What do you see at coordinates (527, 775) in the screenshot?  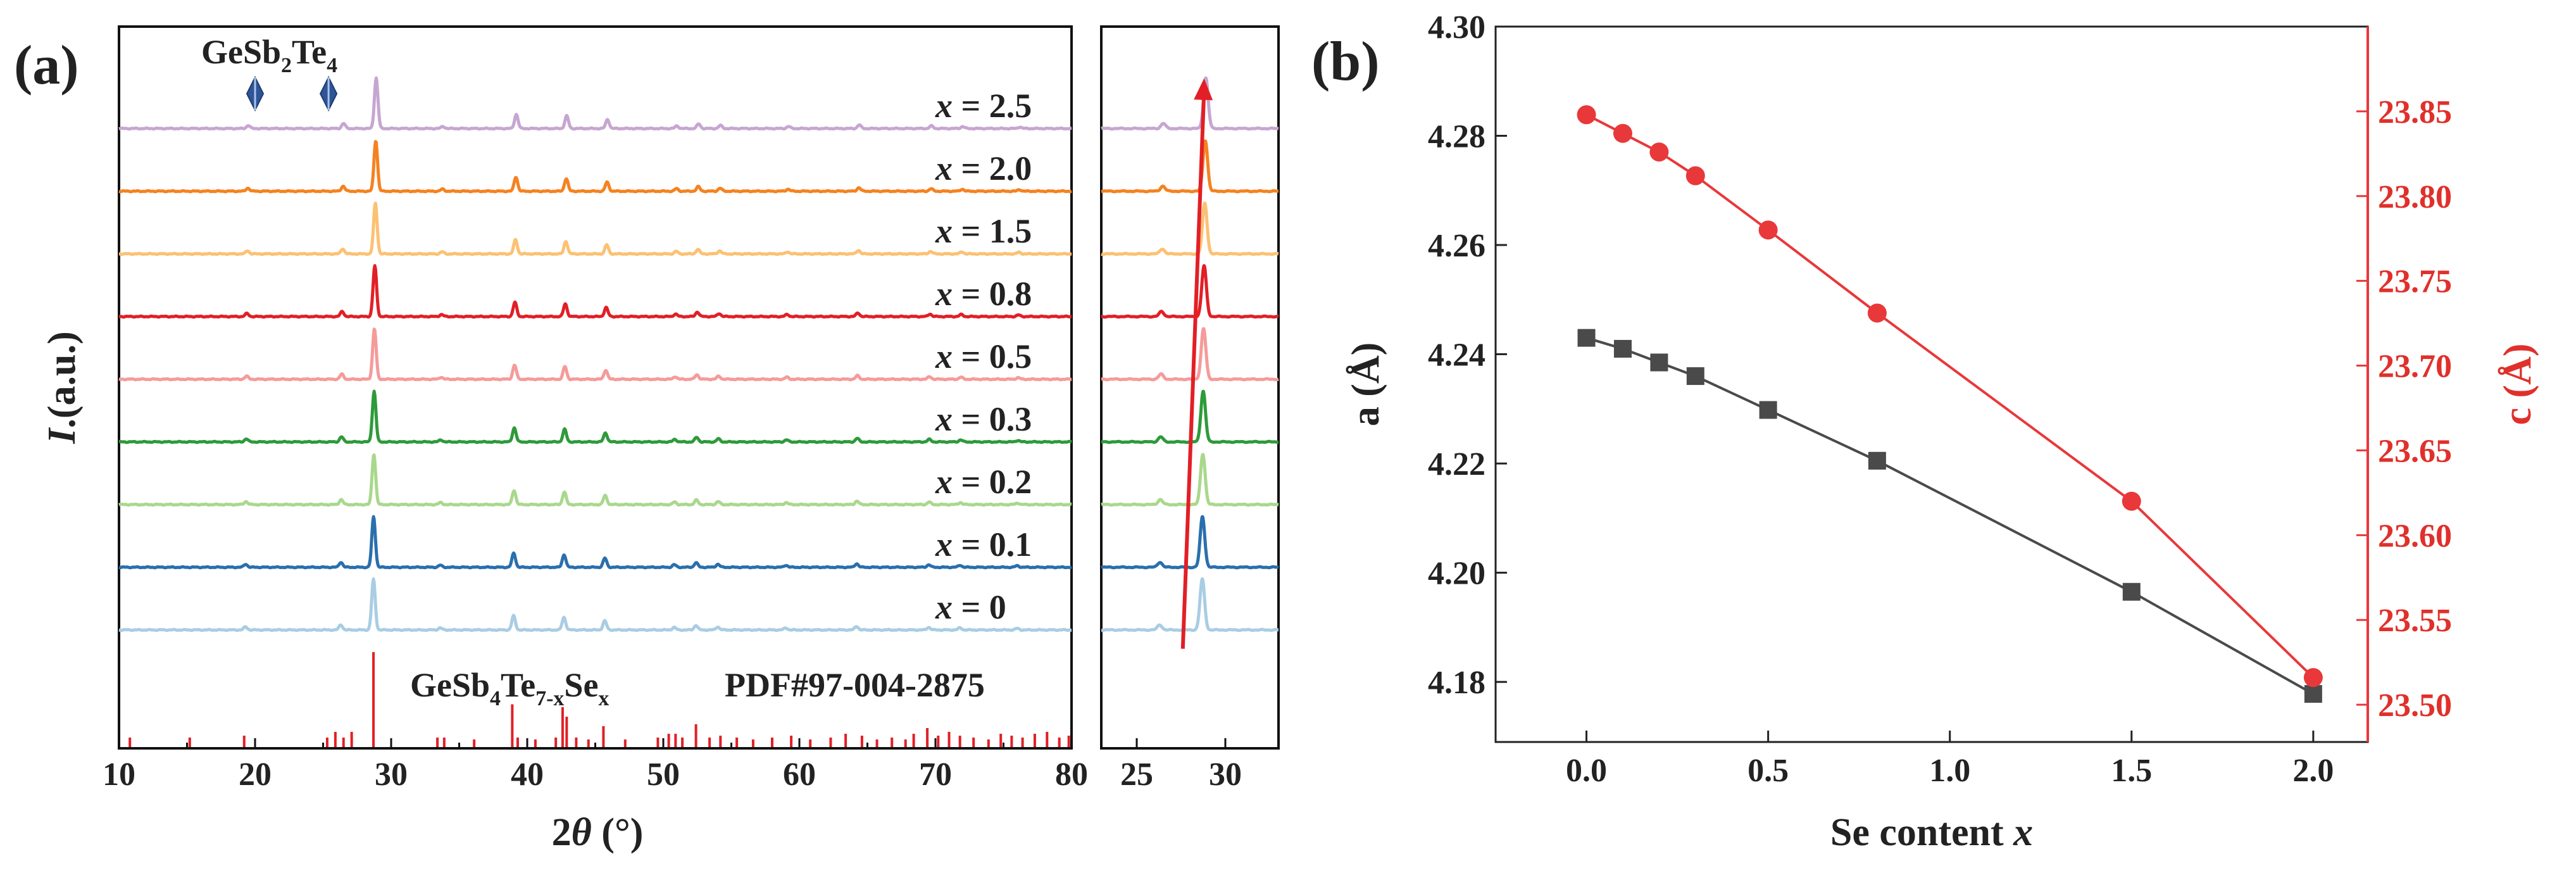 I see `x-tick-label: 40` at bounding box center [527, 775].